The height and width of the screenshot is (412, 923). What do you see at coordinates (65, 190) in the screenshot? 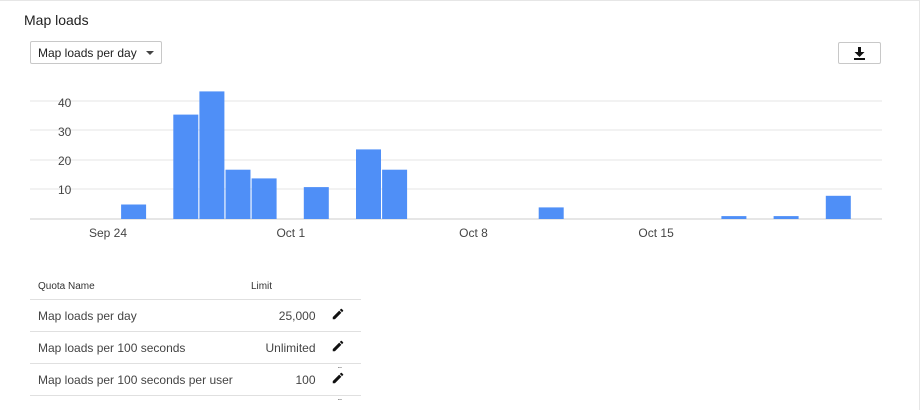
I see `y-tick-label: 10` at bounding box center [65, 190].